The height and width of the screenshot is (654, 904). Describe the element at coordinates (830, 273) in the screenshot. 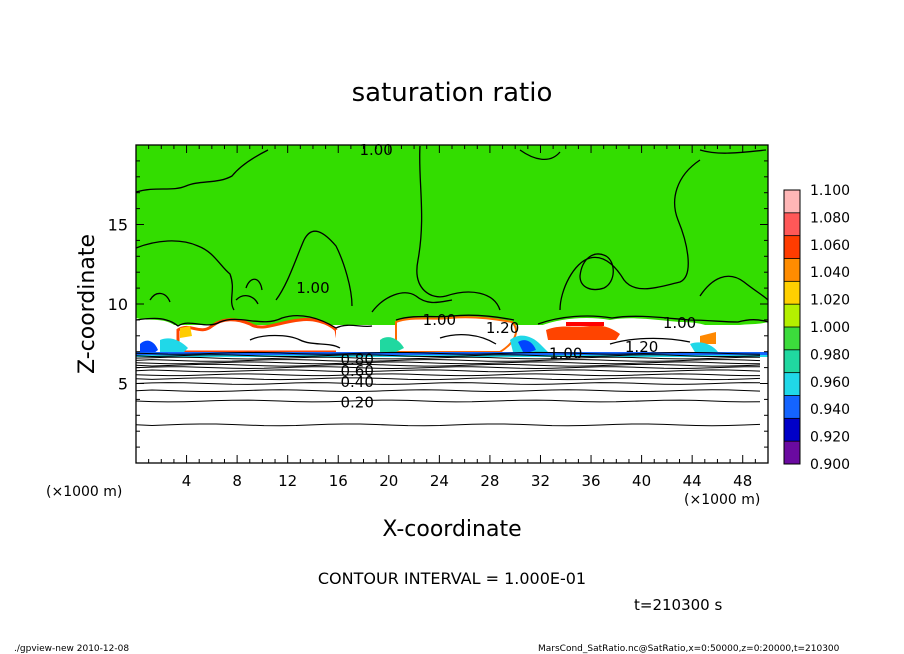

I see `colorbar-label: 1.040` at that location.